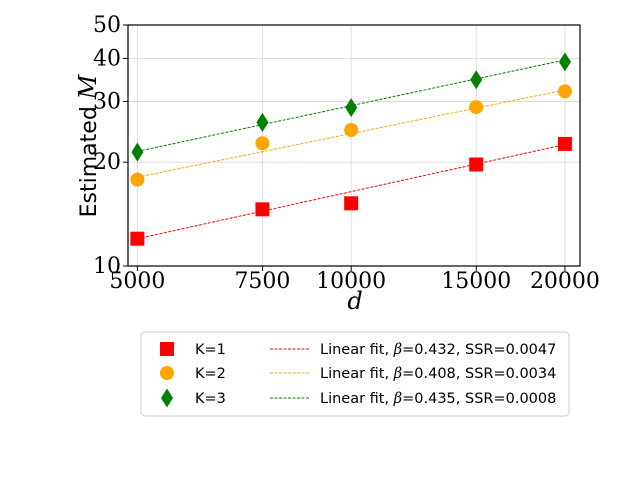  I want to click on legend-series-label: K=1, so click(210, 350).